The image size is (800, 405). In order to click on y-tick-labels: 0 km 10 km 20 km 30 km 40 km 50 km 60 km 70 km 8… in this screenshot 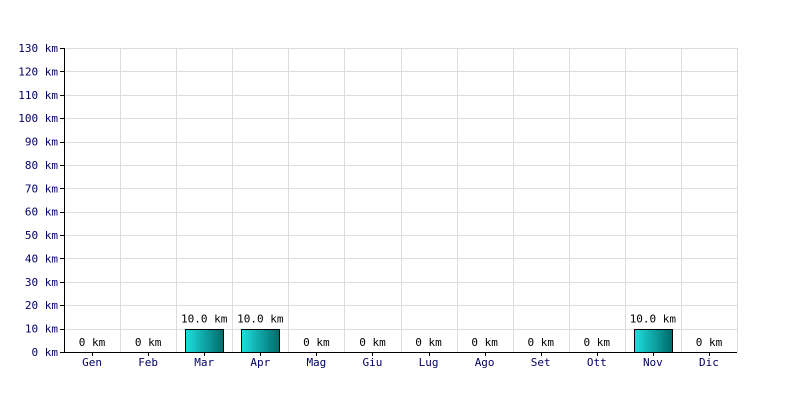, I will do `click(38, 200)`.